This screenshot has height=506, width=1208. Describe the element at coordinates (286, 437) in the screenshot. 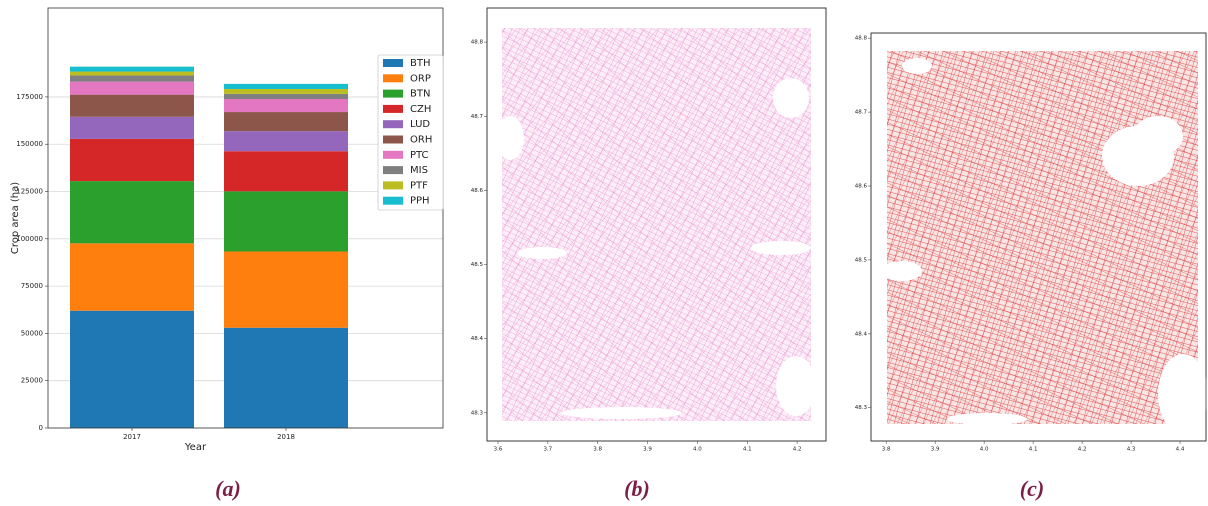

I see `x-tick-label: 2018` at that location.